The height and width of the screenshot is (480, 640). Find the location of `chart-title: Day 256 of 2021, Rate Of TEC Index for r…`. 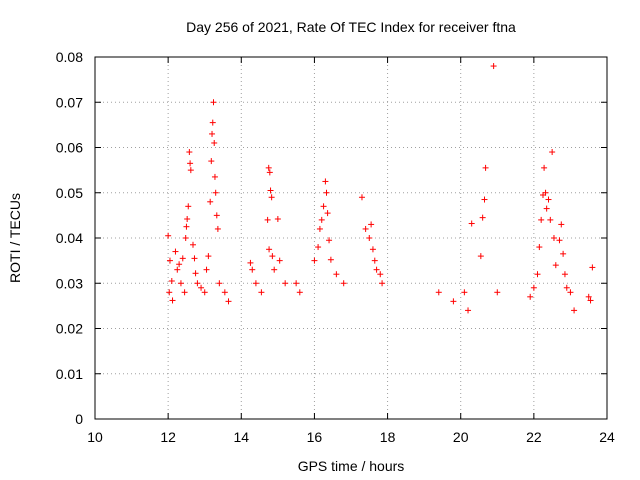

chart-title: Day 256 of 2021, Rate Of TEC Index for r… is located at coordinates (351, 27).